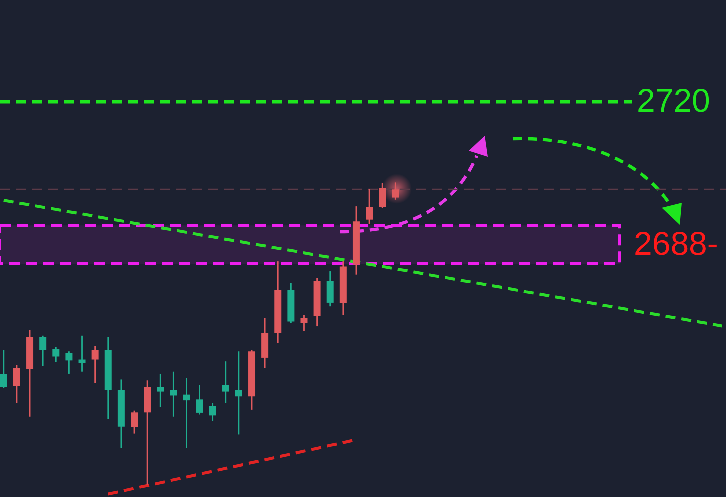  What do you see at coordinates (676, 243) in the screenshot?
I see `band-label: 2688-` at bounding box center [676, 243].